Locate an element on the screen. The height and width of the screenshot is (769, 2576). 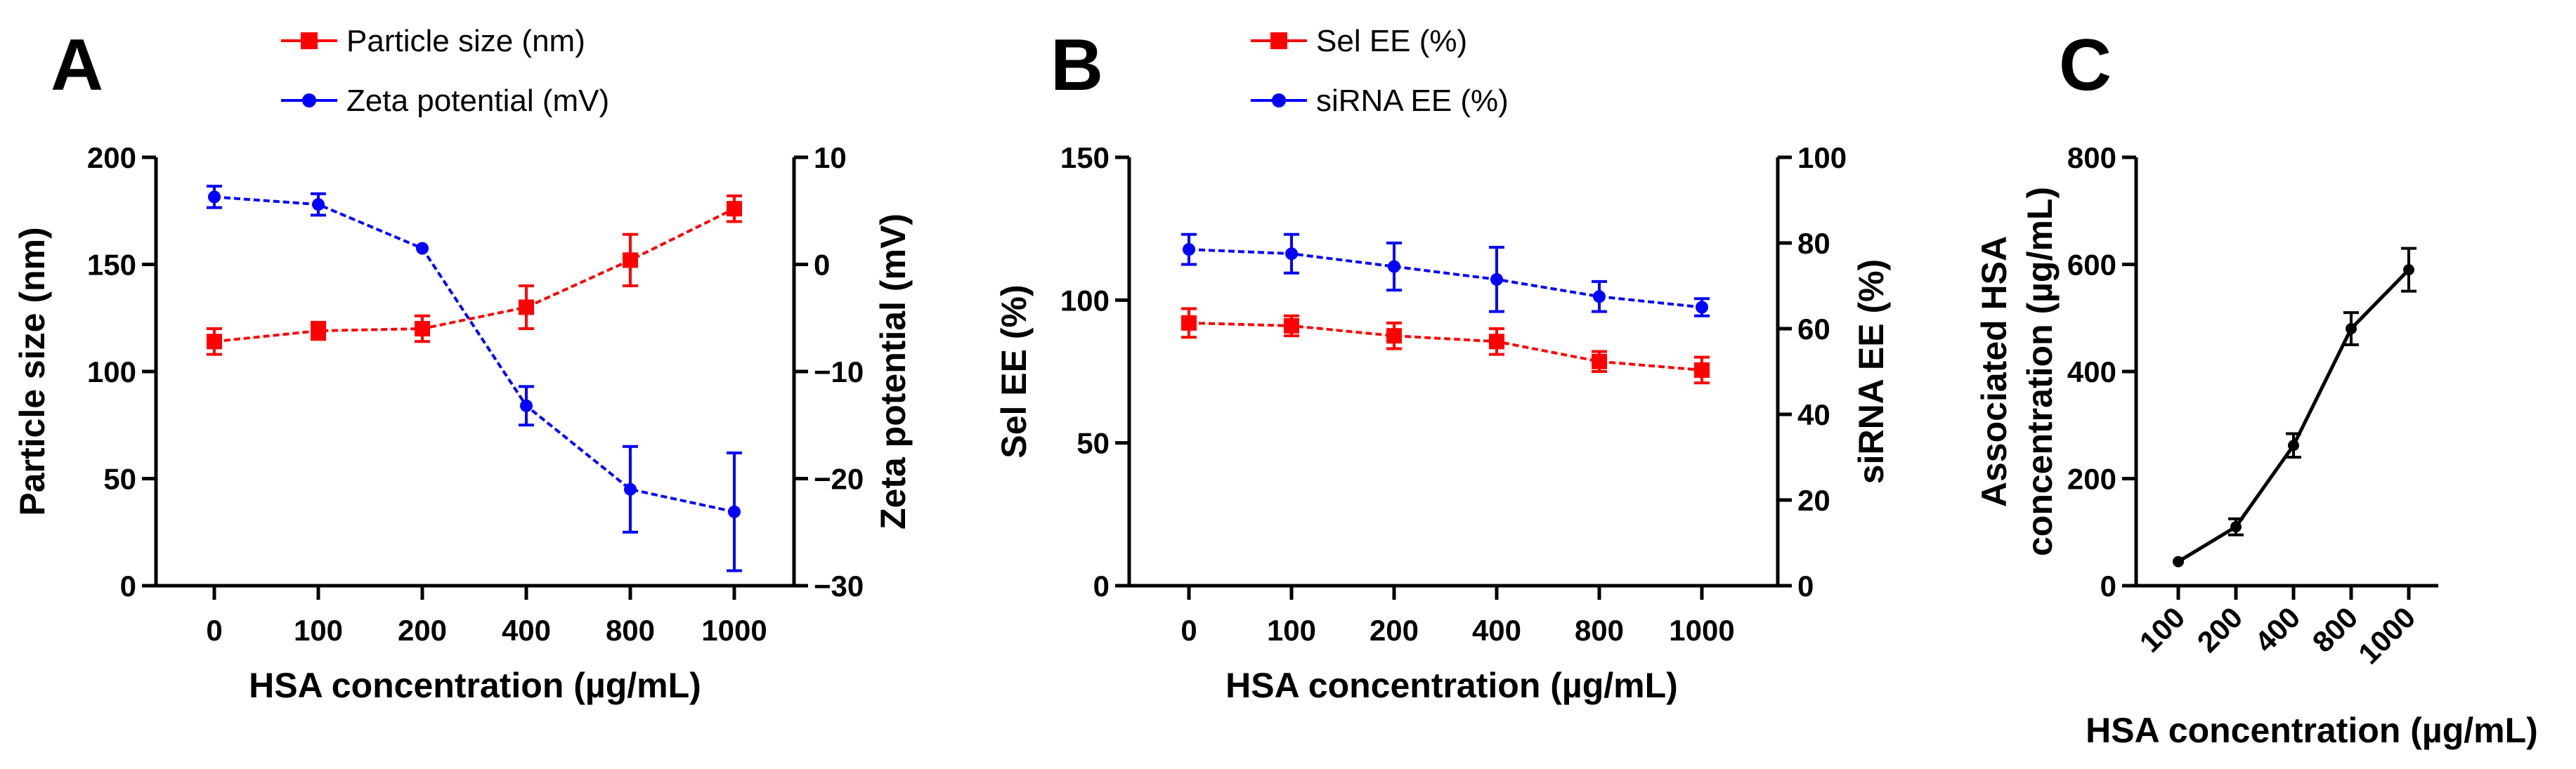
panel-a-y-ticks: 0 50 100 150 200 is located at coordinates (121, 372).